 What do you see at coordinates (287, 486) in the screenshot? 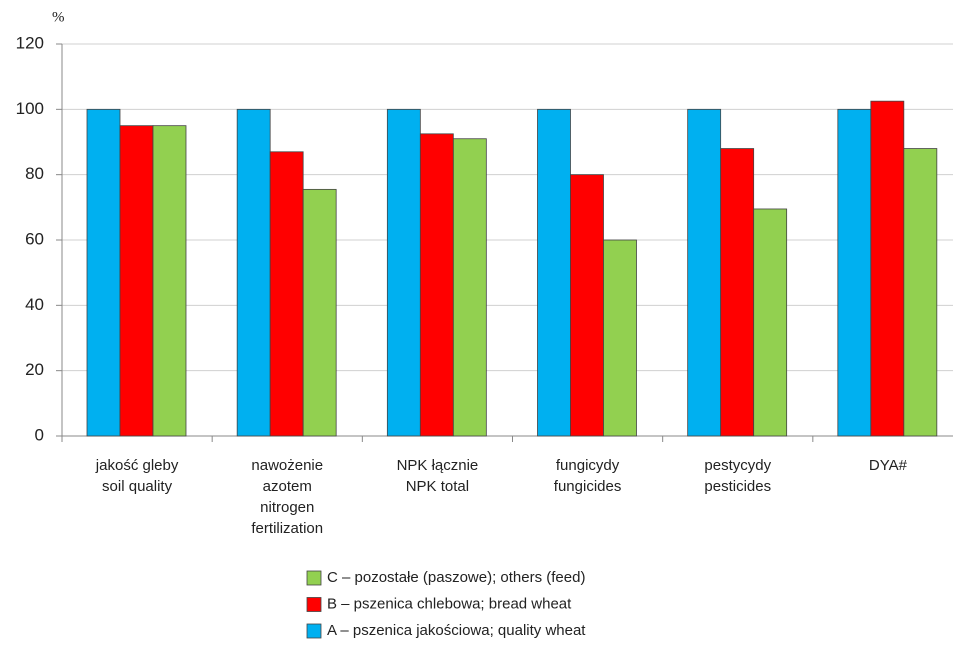
I see `x-tick-label: azotem` at bounding box center [287, 486].